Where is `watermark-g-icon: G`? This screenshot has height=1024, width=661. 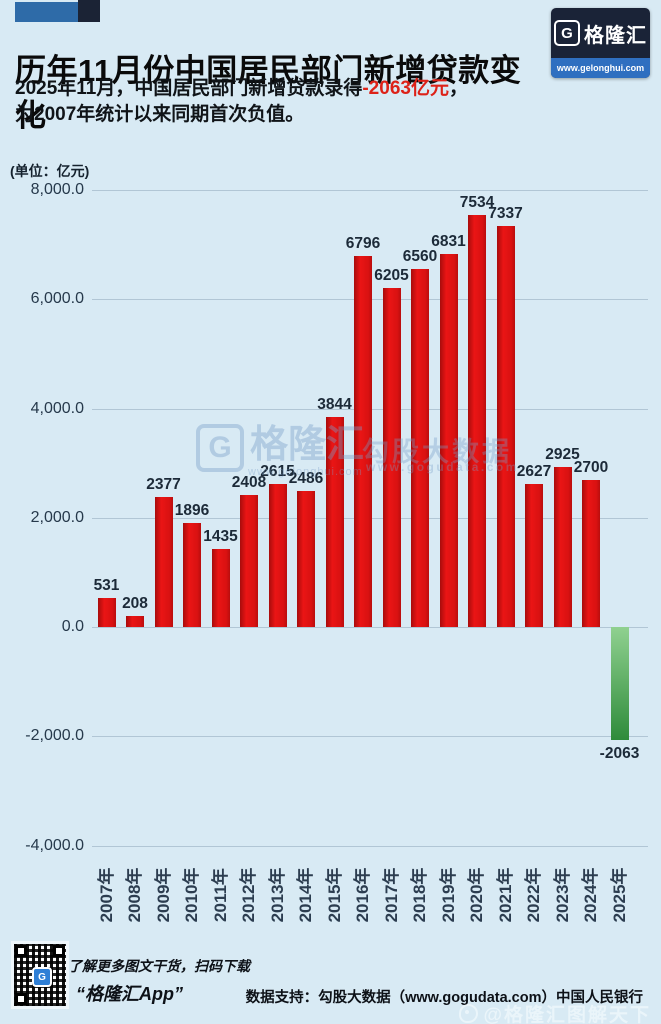
watermark-g-icon: G is located at coordinates (220, 448).